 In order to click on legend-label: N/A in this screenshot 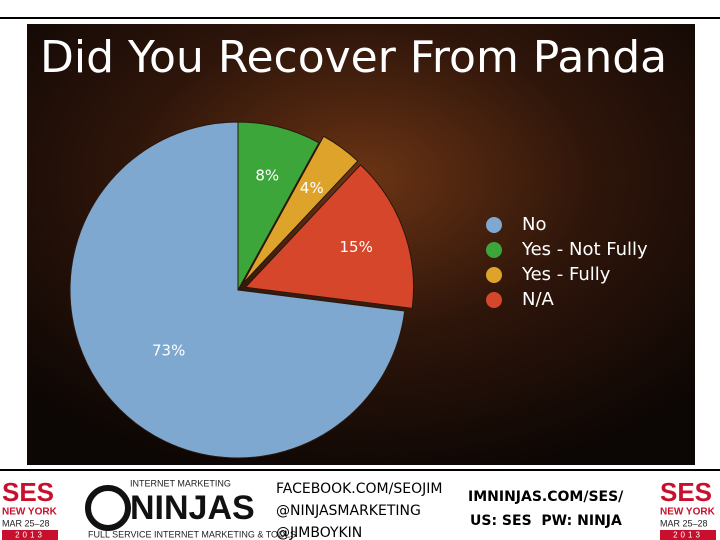, I will do `click(538, 299)`.